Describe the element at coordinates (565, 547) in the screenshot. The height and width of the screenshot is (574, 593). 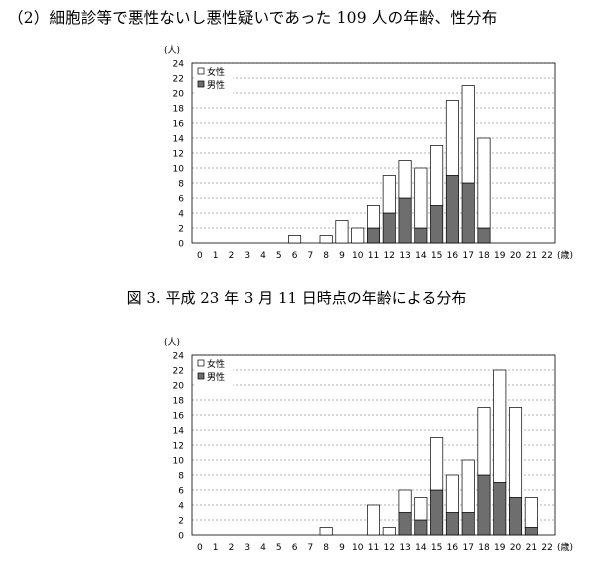
I see `x-axis-label: (歳)` at that location.